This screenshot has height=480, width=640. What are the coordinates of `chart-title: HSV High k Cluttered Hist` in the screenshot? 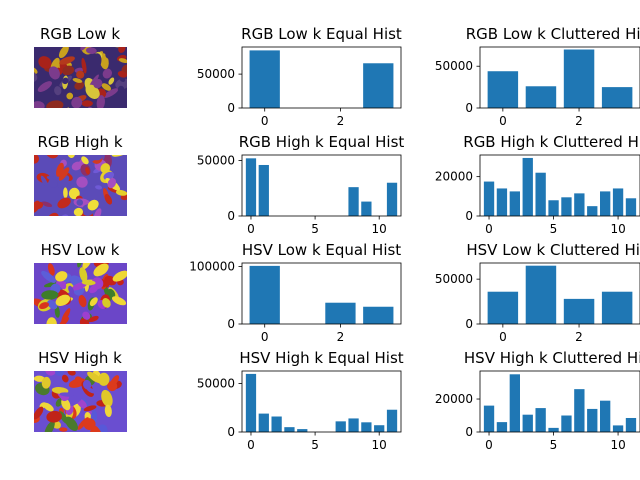 It's located at (552, 358).